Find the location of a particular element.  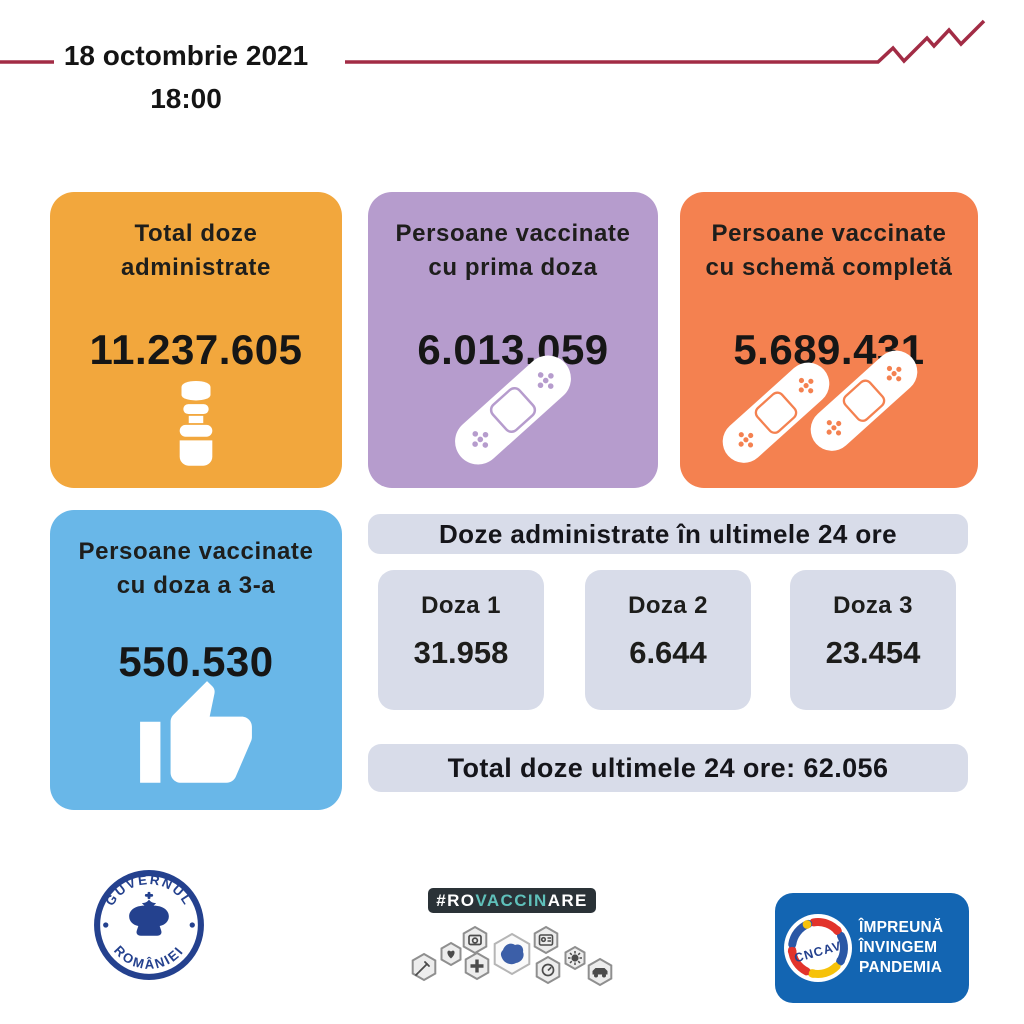

card-title-line2: cu schemă completă is located at coordinates (829, 268).